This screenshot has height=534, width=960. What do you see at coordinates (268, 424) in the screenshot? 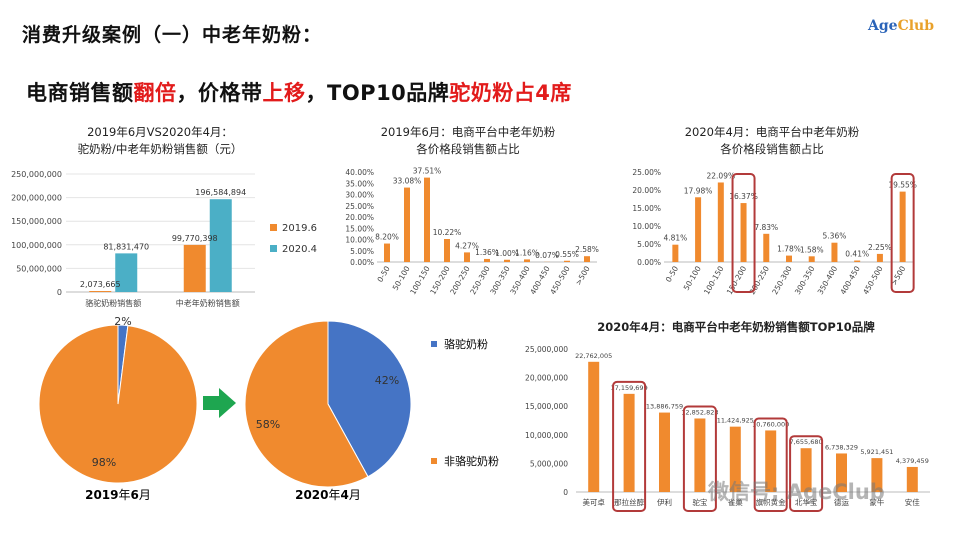
I see `pie-slice-label: 58%` at bounding box center [268, 424].